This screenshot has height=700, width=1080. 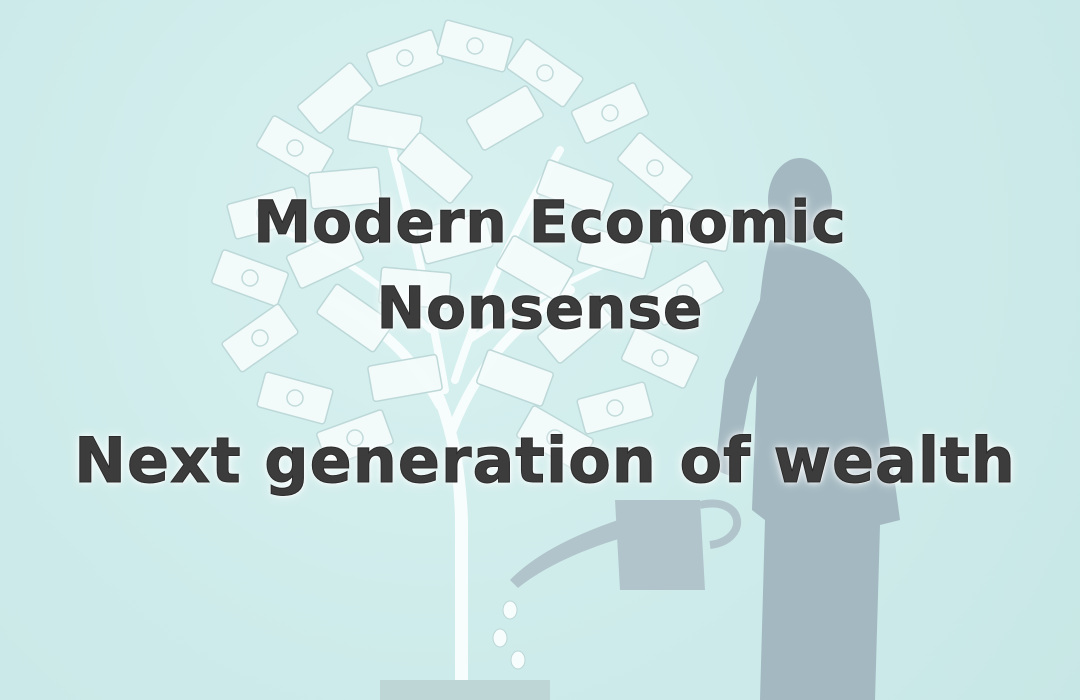 What do you see at coordinates (509, 635) in the screenshot?
I see `coin-icon` at bounding box center [509, 635].